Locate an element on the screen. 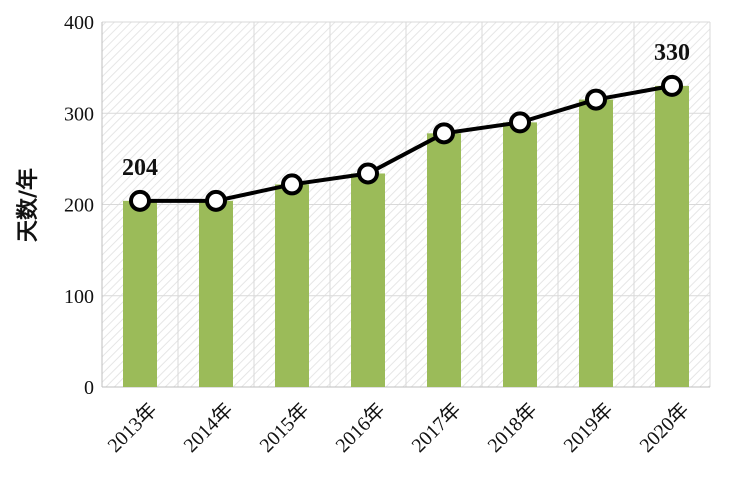 The image size is (736, 491). y-axis-label: 天数/年 is located at coordinates (28, 205).